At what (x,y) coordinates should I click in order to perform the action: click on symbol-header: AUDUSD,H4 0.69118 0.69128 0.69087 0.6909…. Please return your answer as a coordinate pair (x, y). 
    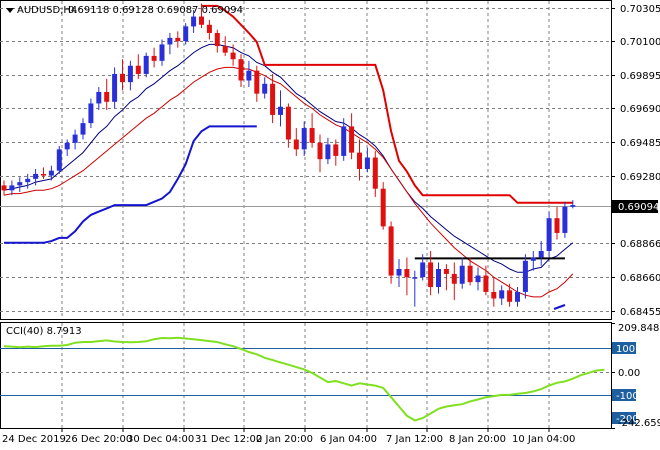
    Looking at the image, I should click on (124, 10).